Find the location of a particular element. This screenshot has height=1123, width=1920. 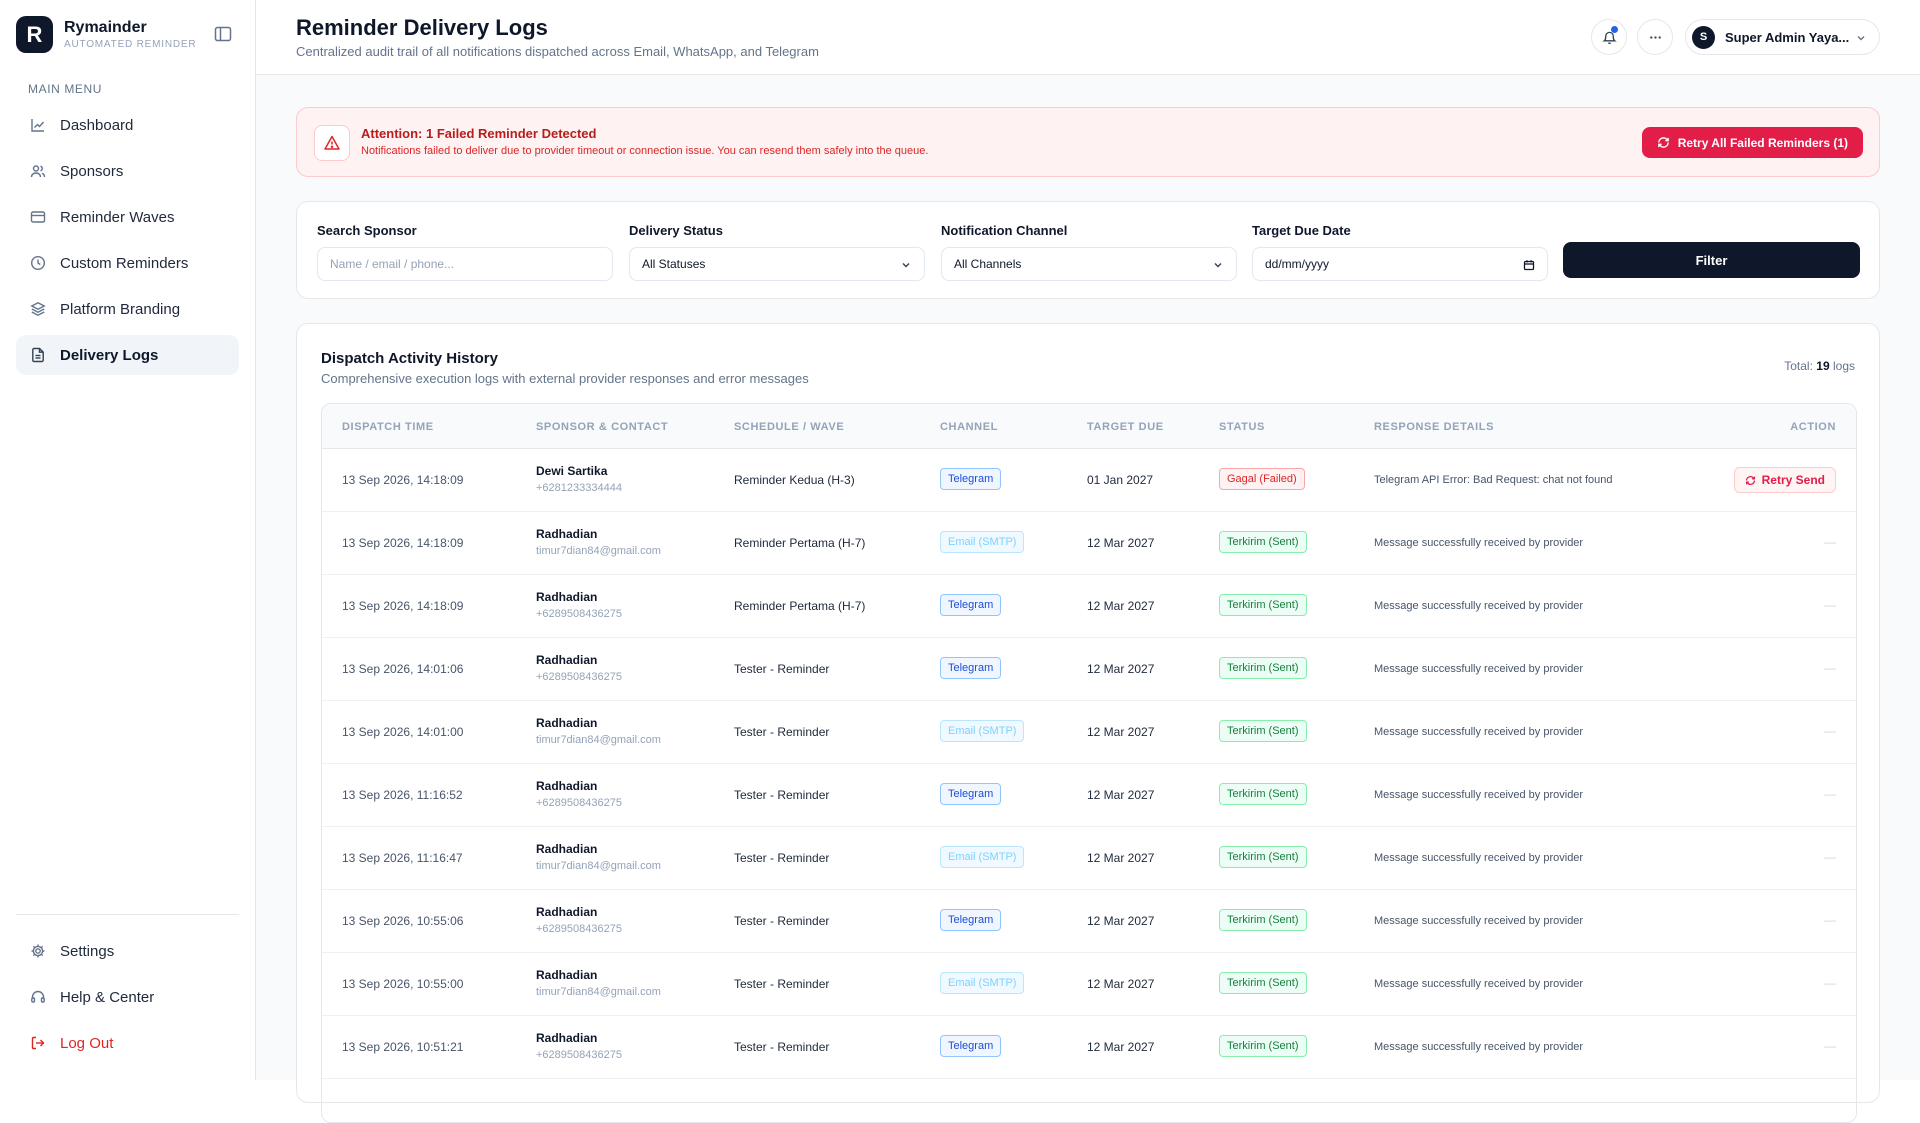

date-filter: Target Due Date dd/mm/yyyy is located at coordinates (1400, 252).